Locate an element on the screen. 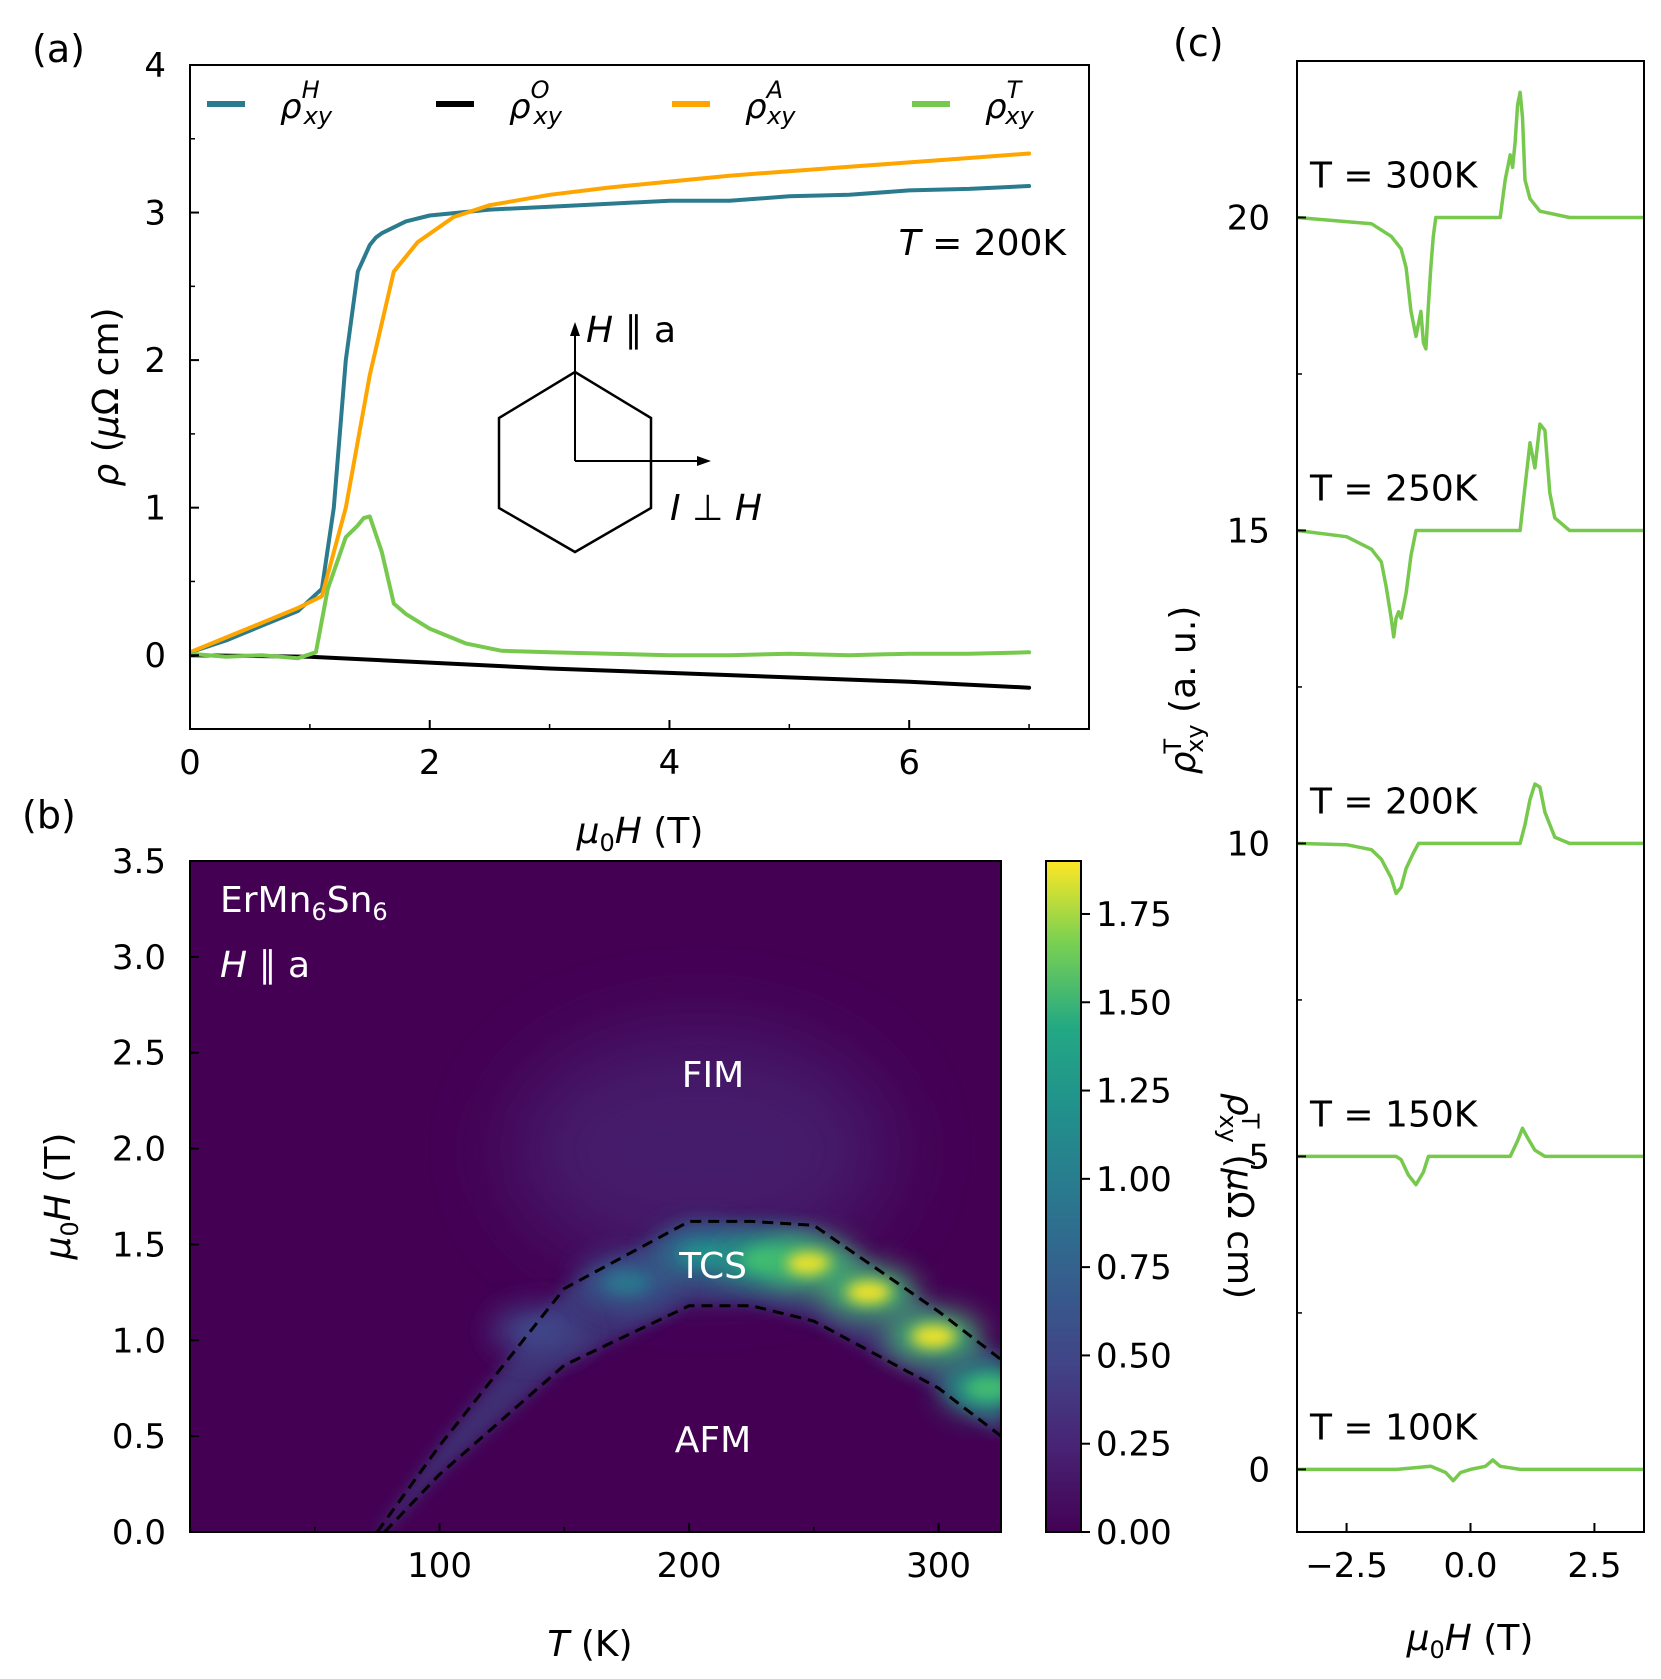 Image resolution: width=1661 pixels, height=1679 pixels. y-tick-label: 5 is located at coordinates (1259, 1157).